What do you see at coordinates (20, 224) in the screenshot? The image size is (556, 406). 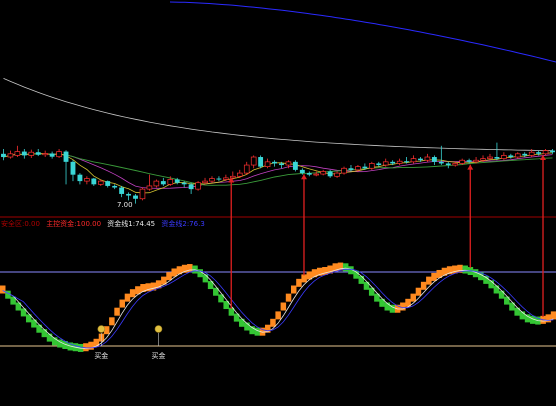 I see `legend-safe-zone: 安全区:0.00` at bounding box center [20, 224].